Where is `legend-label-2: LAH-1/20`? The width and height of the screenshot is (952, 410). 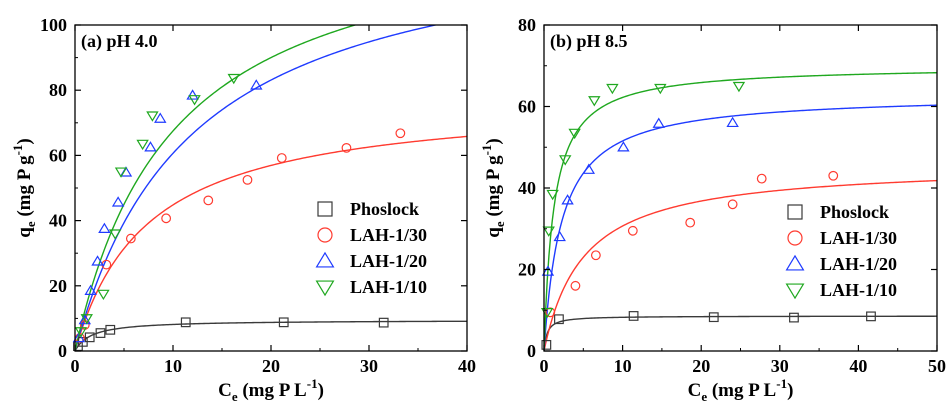
legend-label-2: LAH-1/20 is located at coordinates (858, 264).